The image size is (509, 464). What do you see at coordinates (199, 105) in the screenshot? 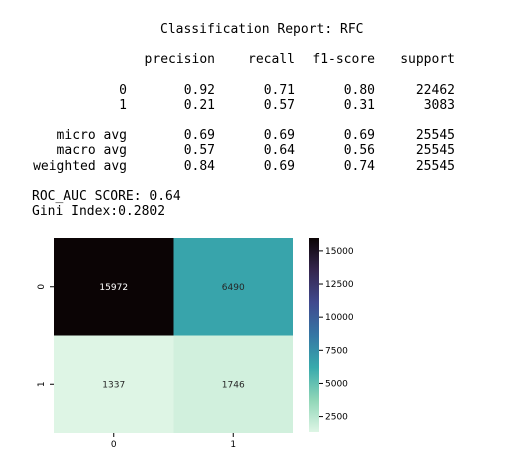
I see `cell: 0.21` at bounding box center [199, 105].